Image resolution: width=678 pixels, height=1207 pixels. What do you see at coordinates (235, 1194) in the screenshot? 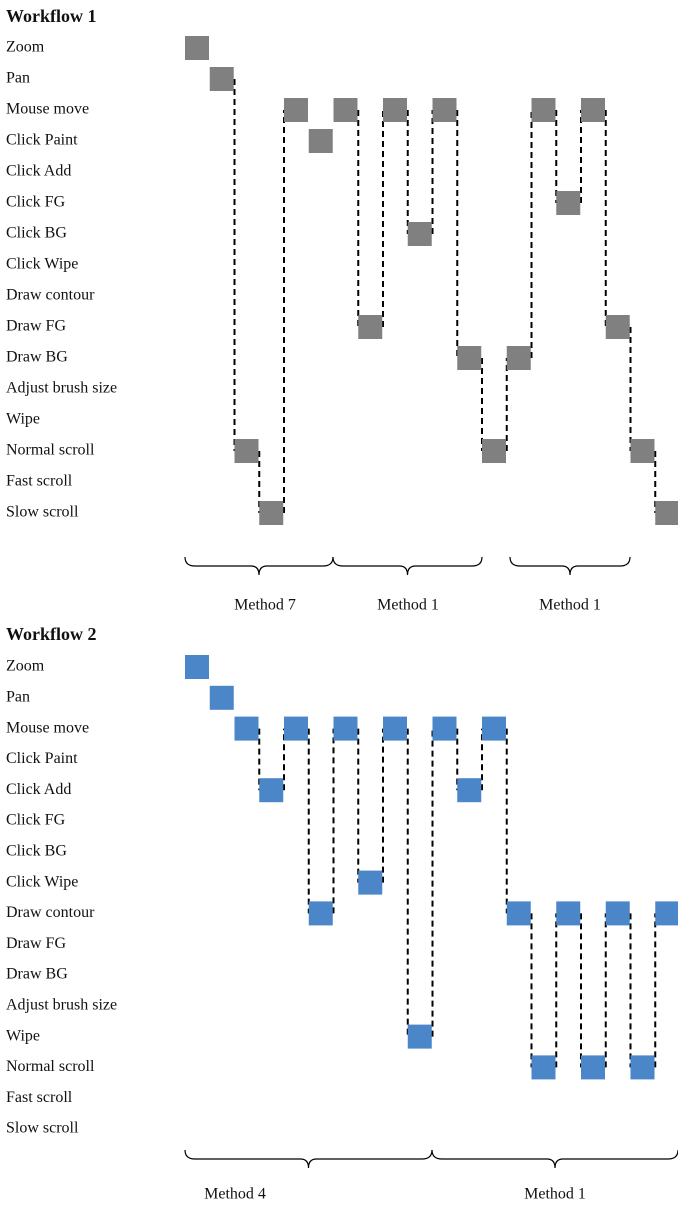
I see `method-label: Method 4` at bounding box center [235, 1194].